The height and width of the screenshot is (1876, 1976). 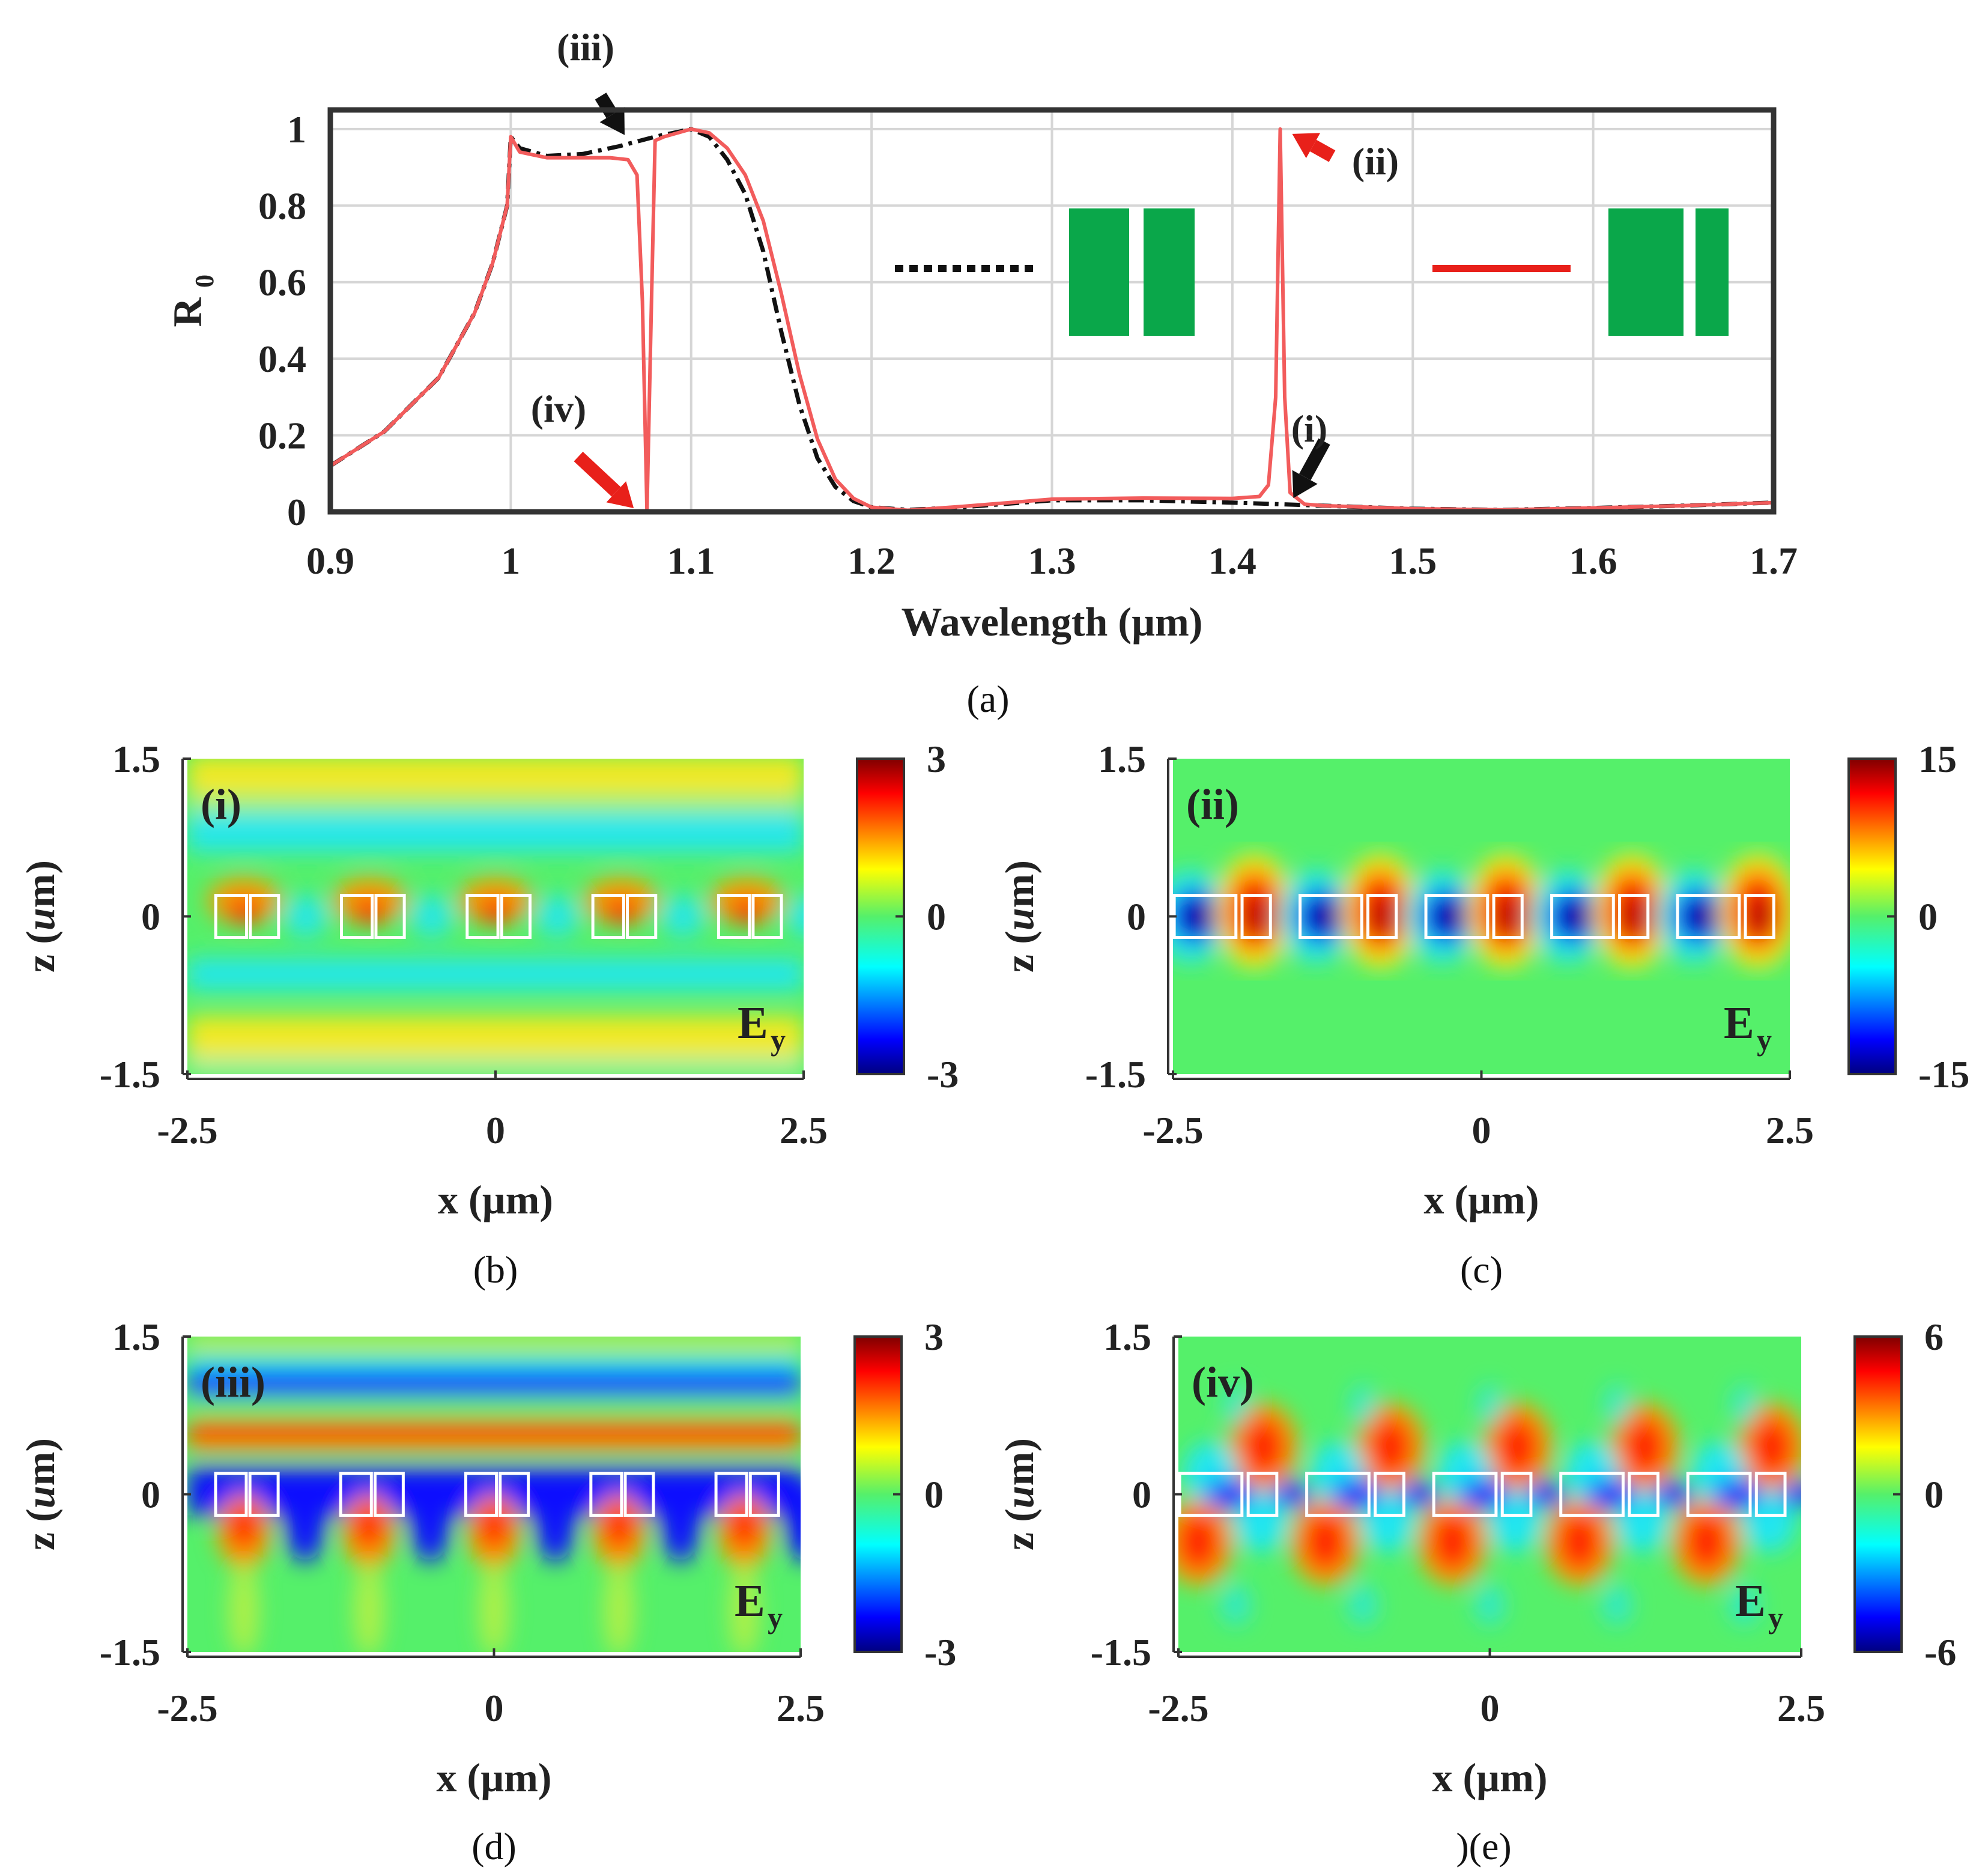 What do you see at coordinates (282, 359) in the screenshot?
I see `y-tick-label: 0.4` at bounding box center [282, 359].